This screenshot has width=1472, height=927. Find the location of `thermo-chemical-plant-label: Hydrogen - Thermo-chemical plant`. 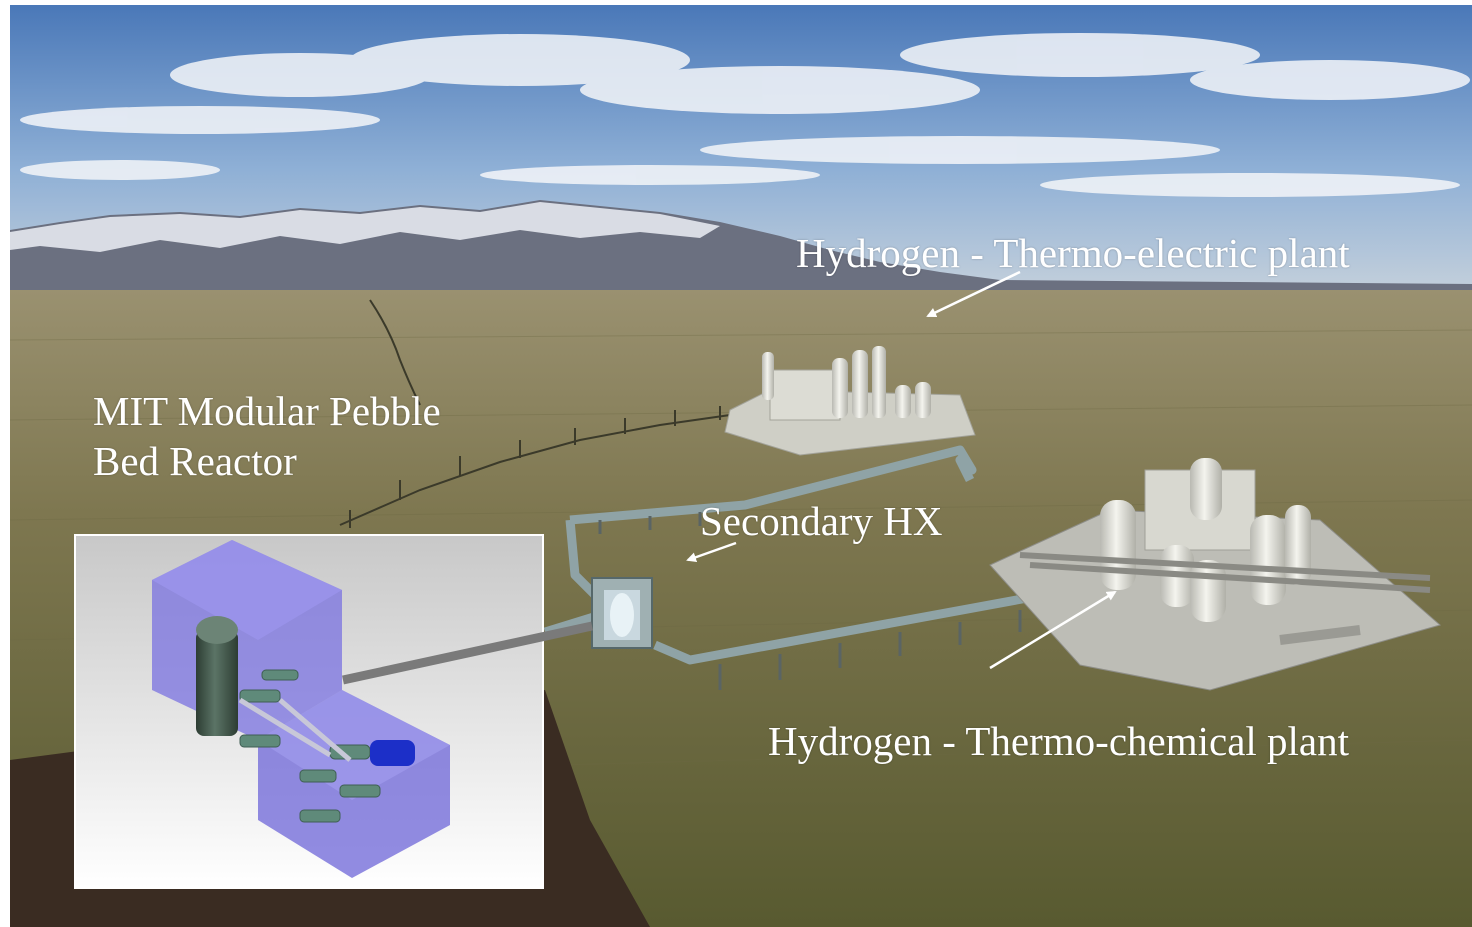

thermo-chemical-plant-label: Hydrogen - Thermo-chemical plant is located at coordinates (1059, 741).